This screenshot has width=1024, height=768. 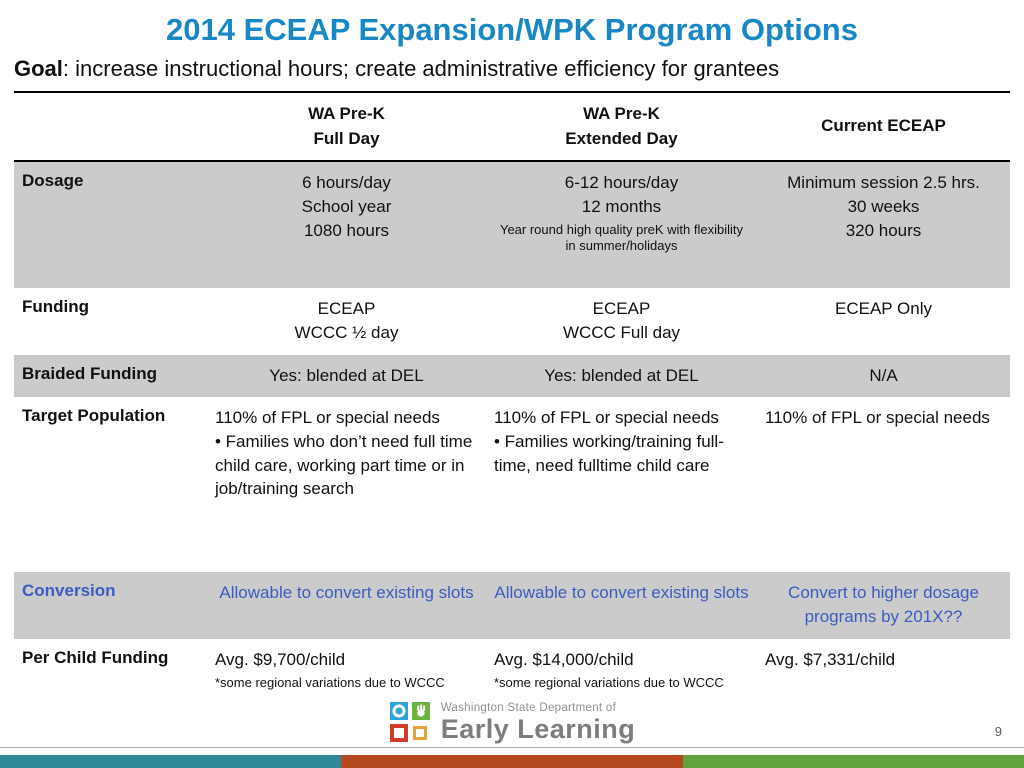 I want to click on header-current-eceap: Current ECEAP, so click(x=883, y=127).